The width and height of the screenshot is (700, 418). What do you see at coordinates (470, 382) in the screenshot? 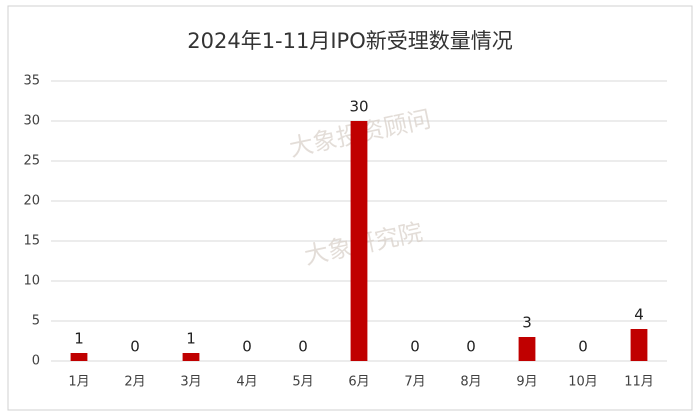
I see `x-tick-label: 8月` at bounding box center [470, 382].